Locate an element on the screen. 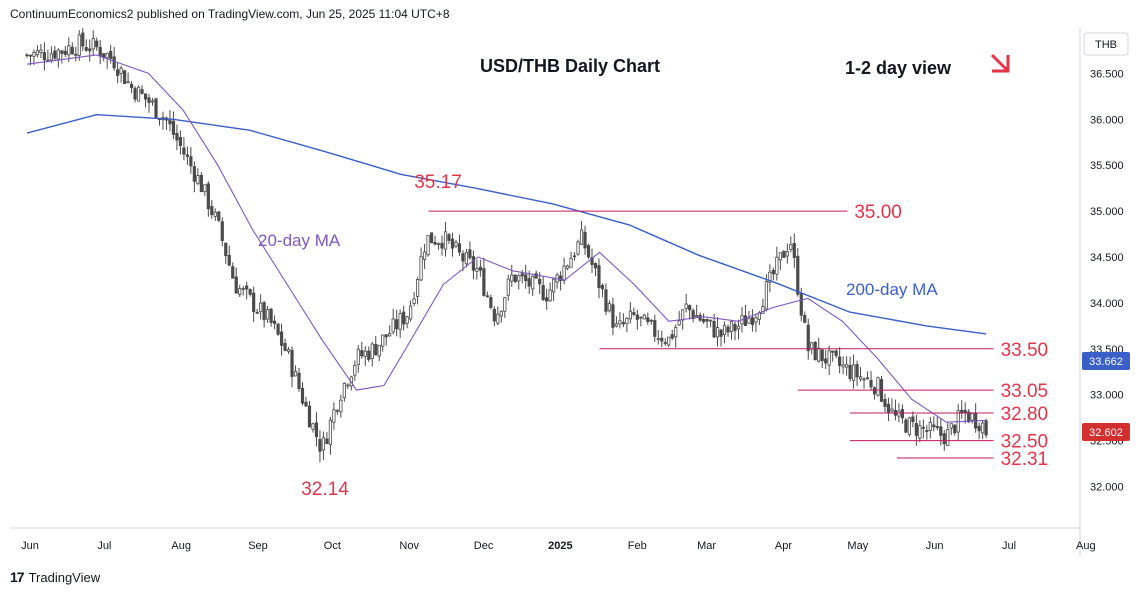  price-tick-label: 32.000 is located at coordinates (1107, 488).